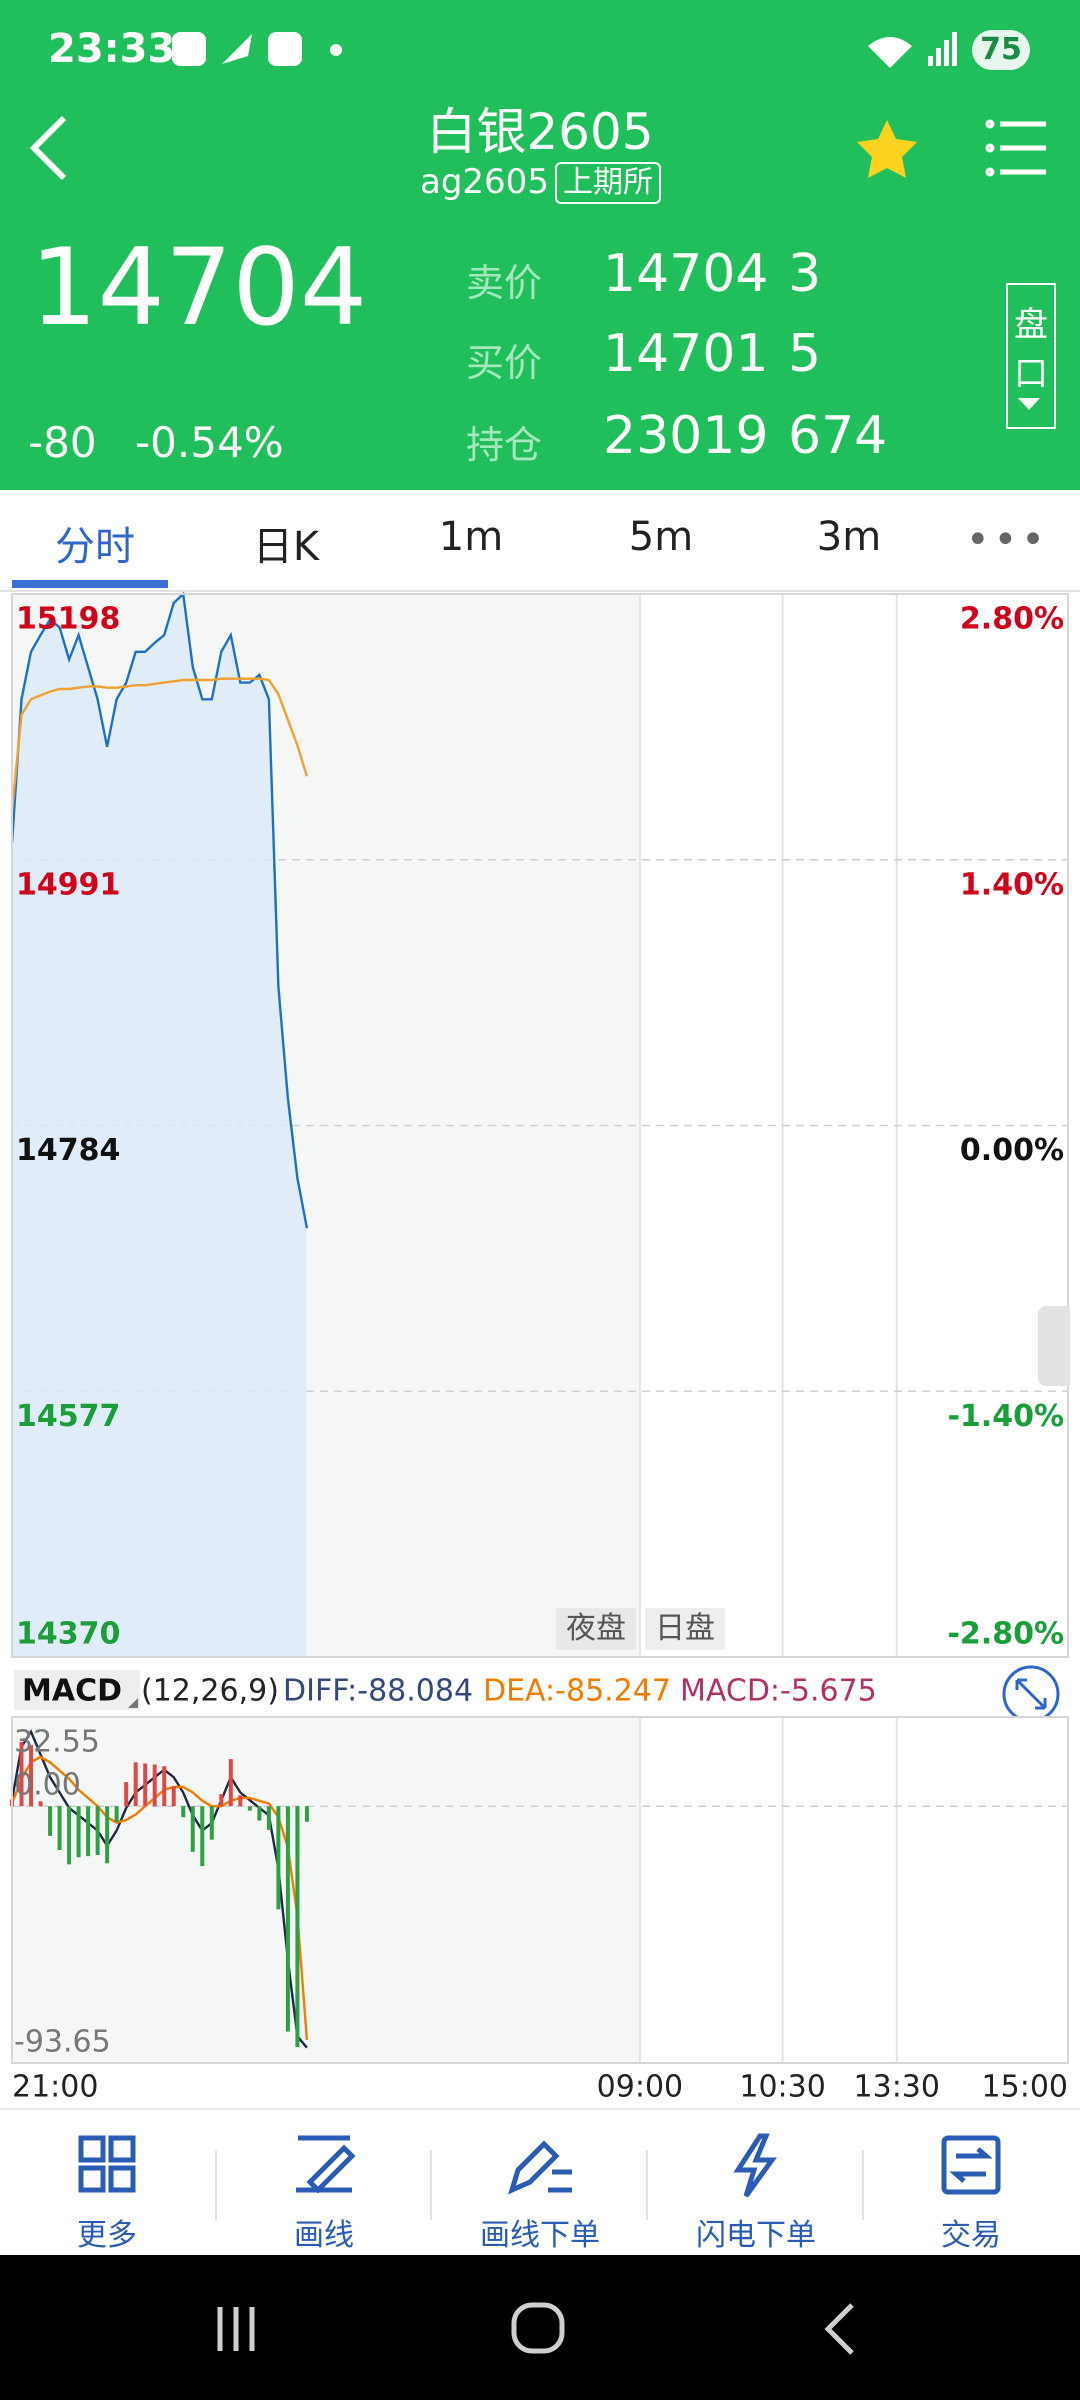 This screenshot has height=2400, width=1080. Describe the element at coordinates (971, 2235) in the screenshot. I see `nav-item: 交易` at that location.